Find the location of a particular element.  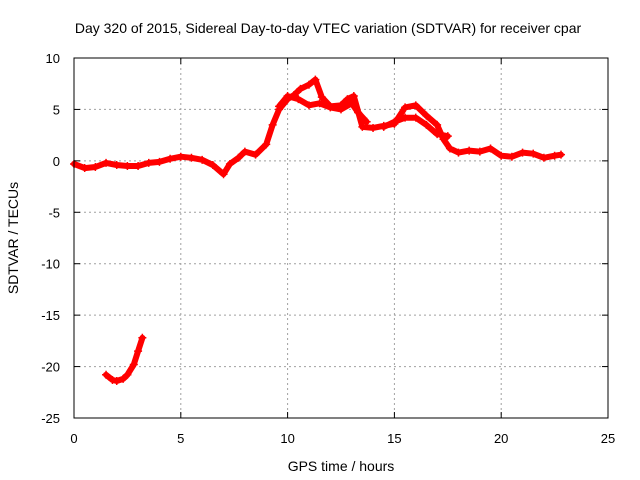

series-lower-band is located at coordinates (415, 127).